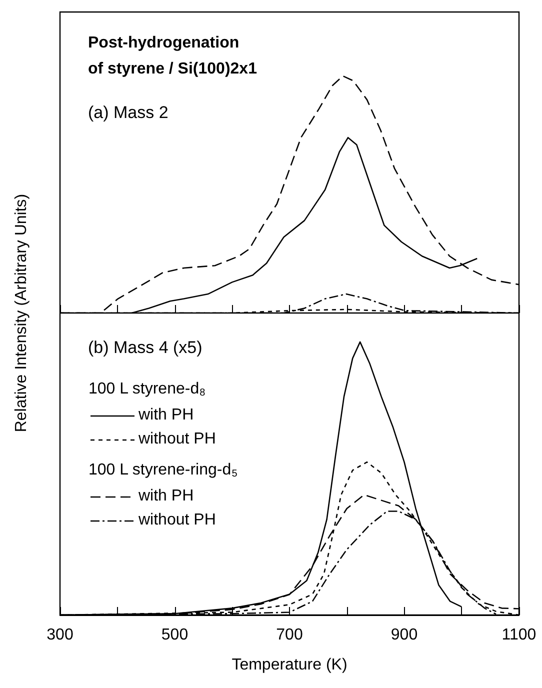 Image resolution: width=542 pixels, height=688 pixels. What do you see at coordinates (145, 347) in the screenshot?
I see `annotation: (b) Mass 4 (x5)` at bounding box center [145, 347].